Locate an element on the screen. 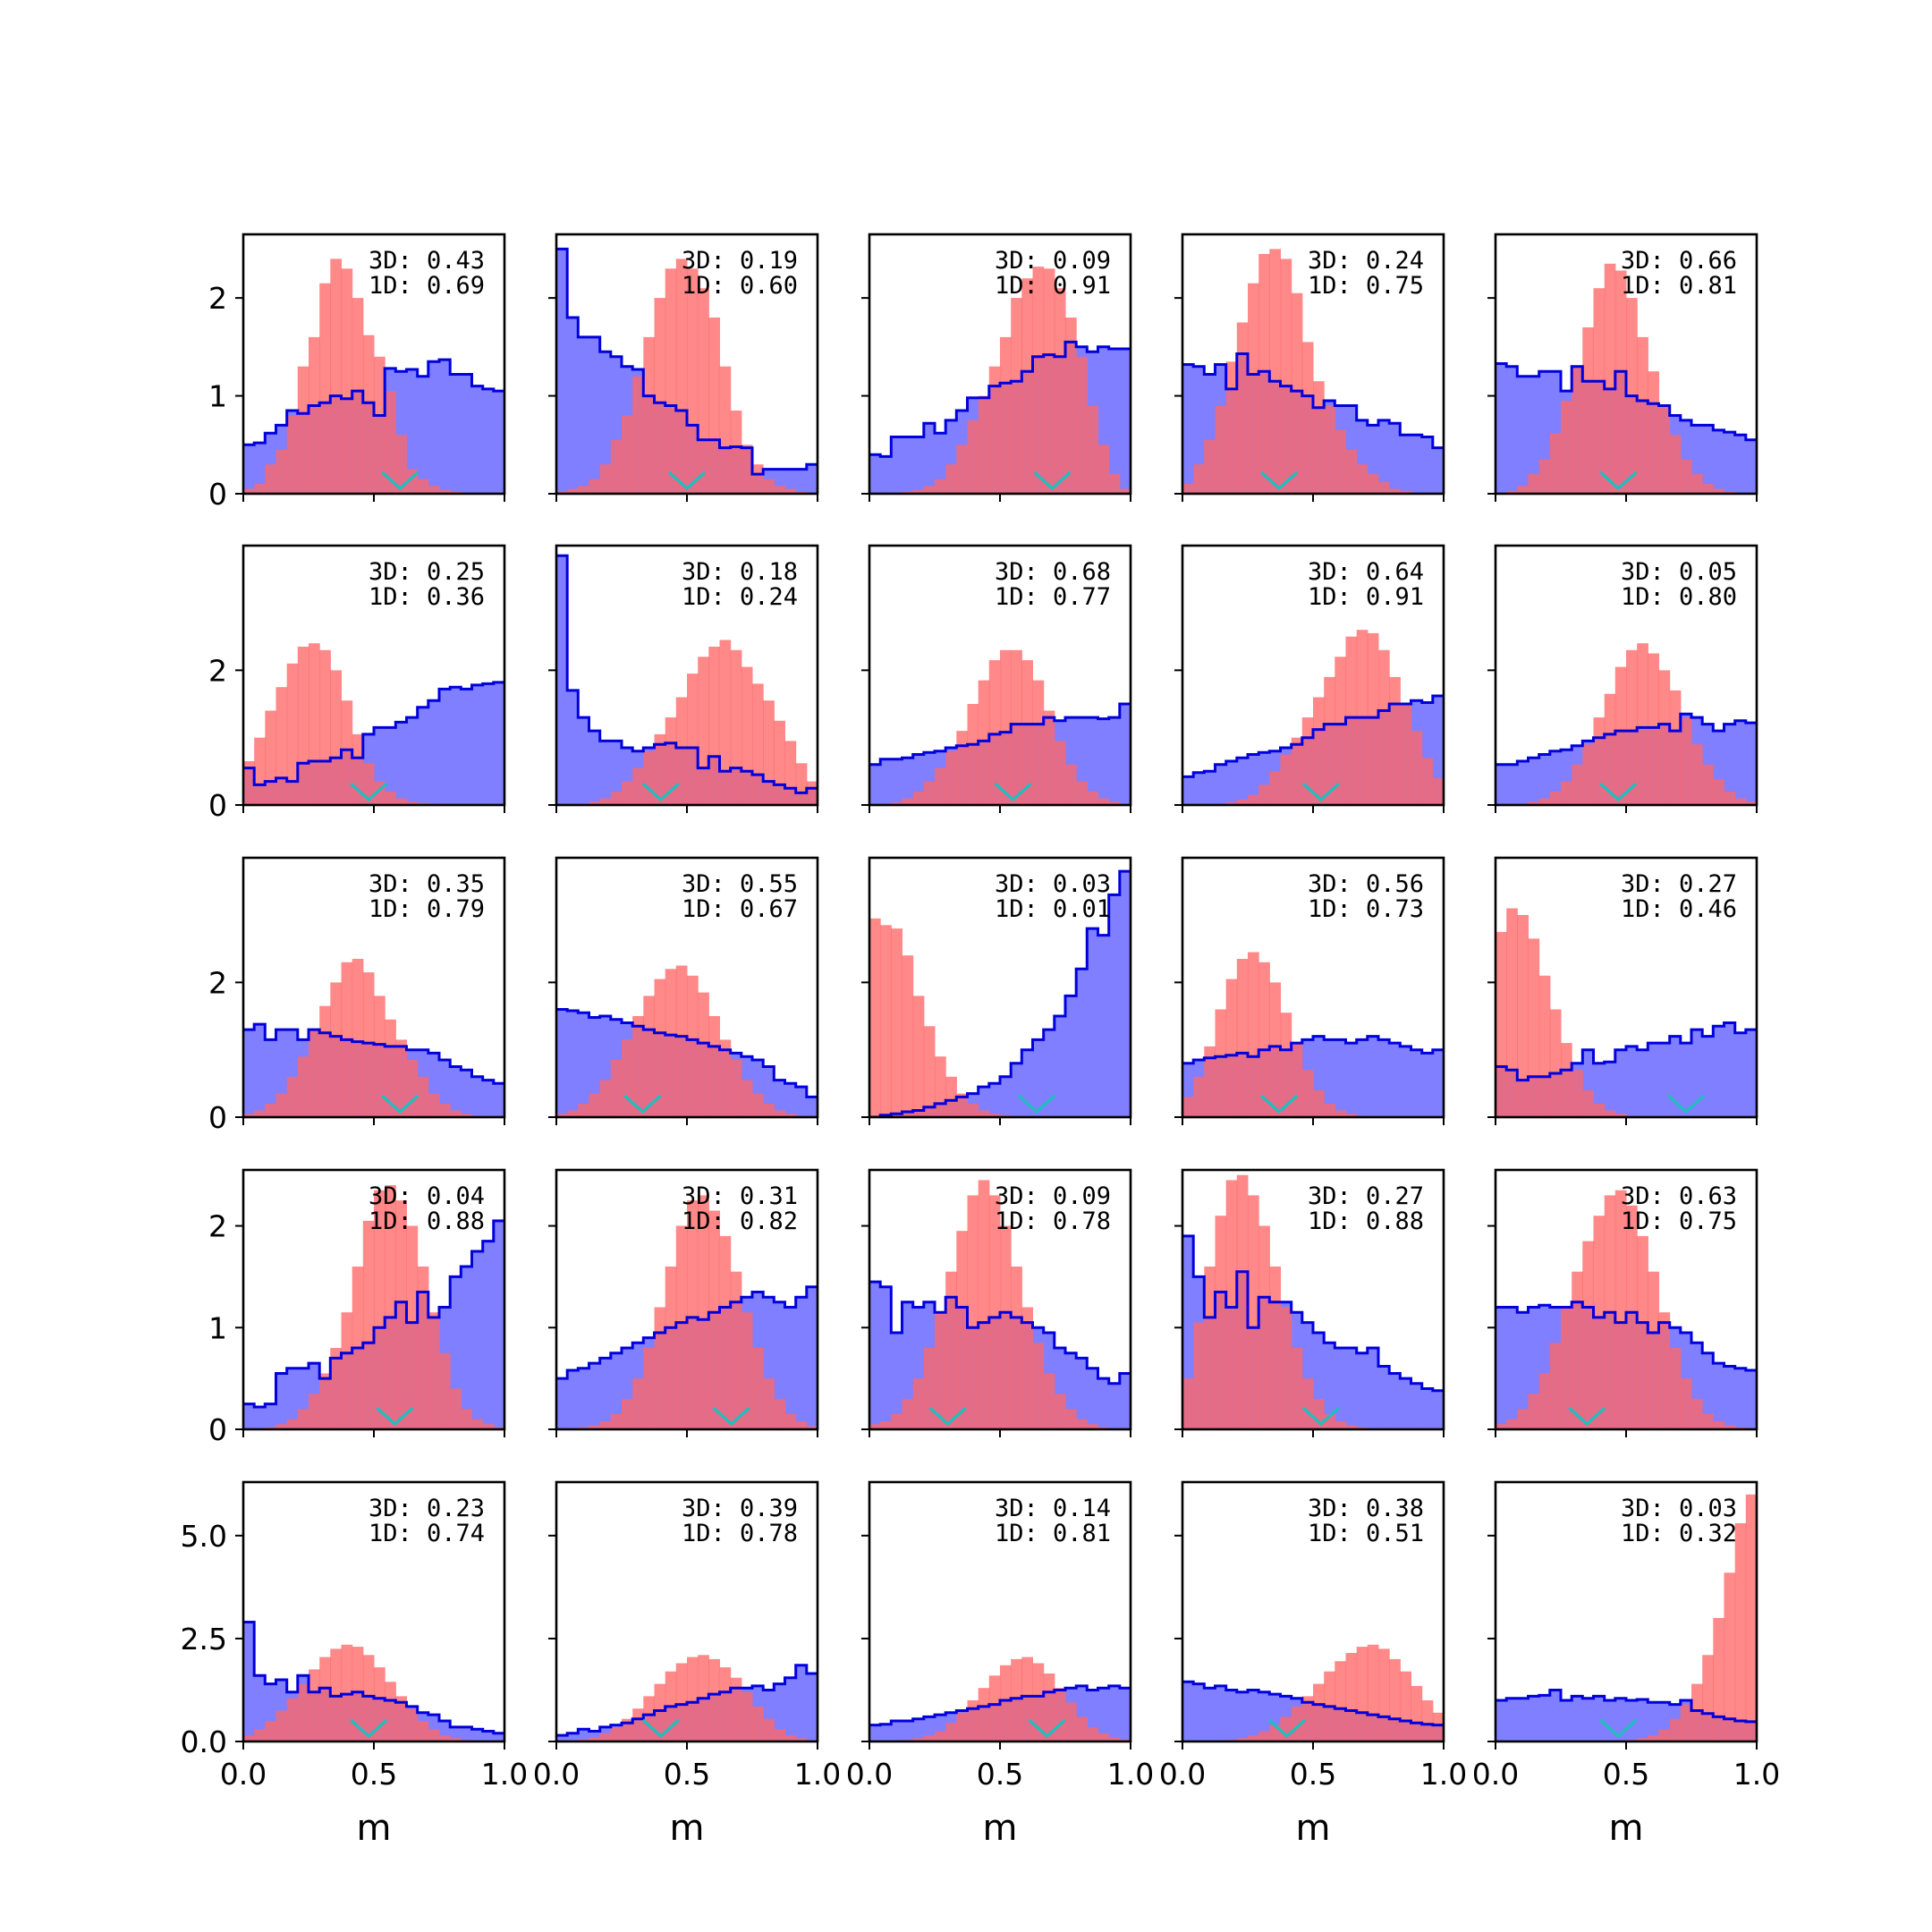 This screenshot has width=1932, height=1932. x-tick-label: 0.5 is located at coordinates (1626, 1774).